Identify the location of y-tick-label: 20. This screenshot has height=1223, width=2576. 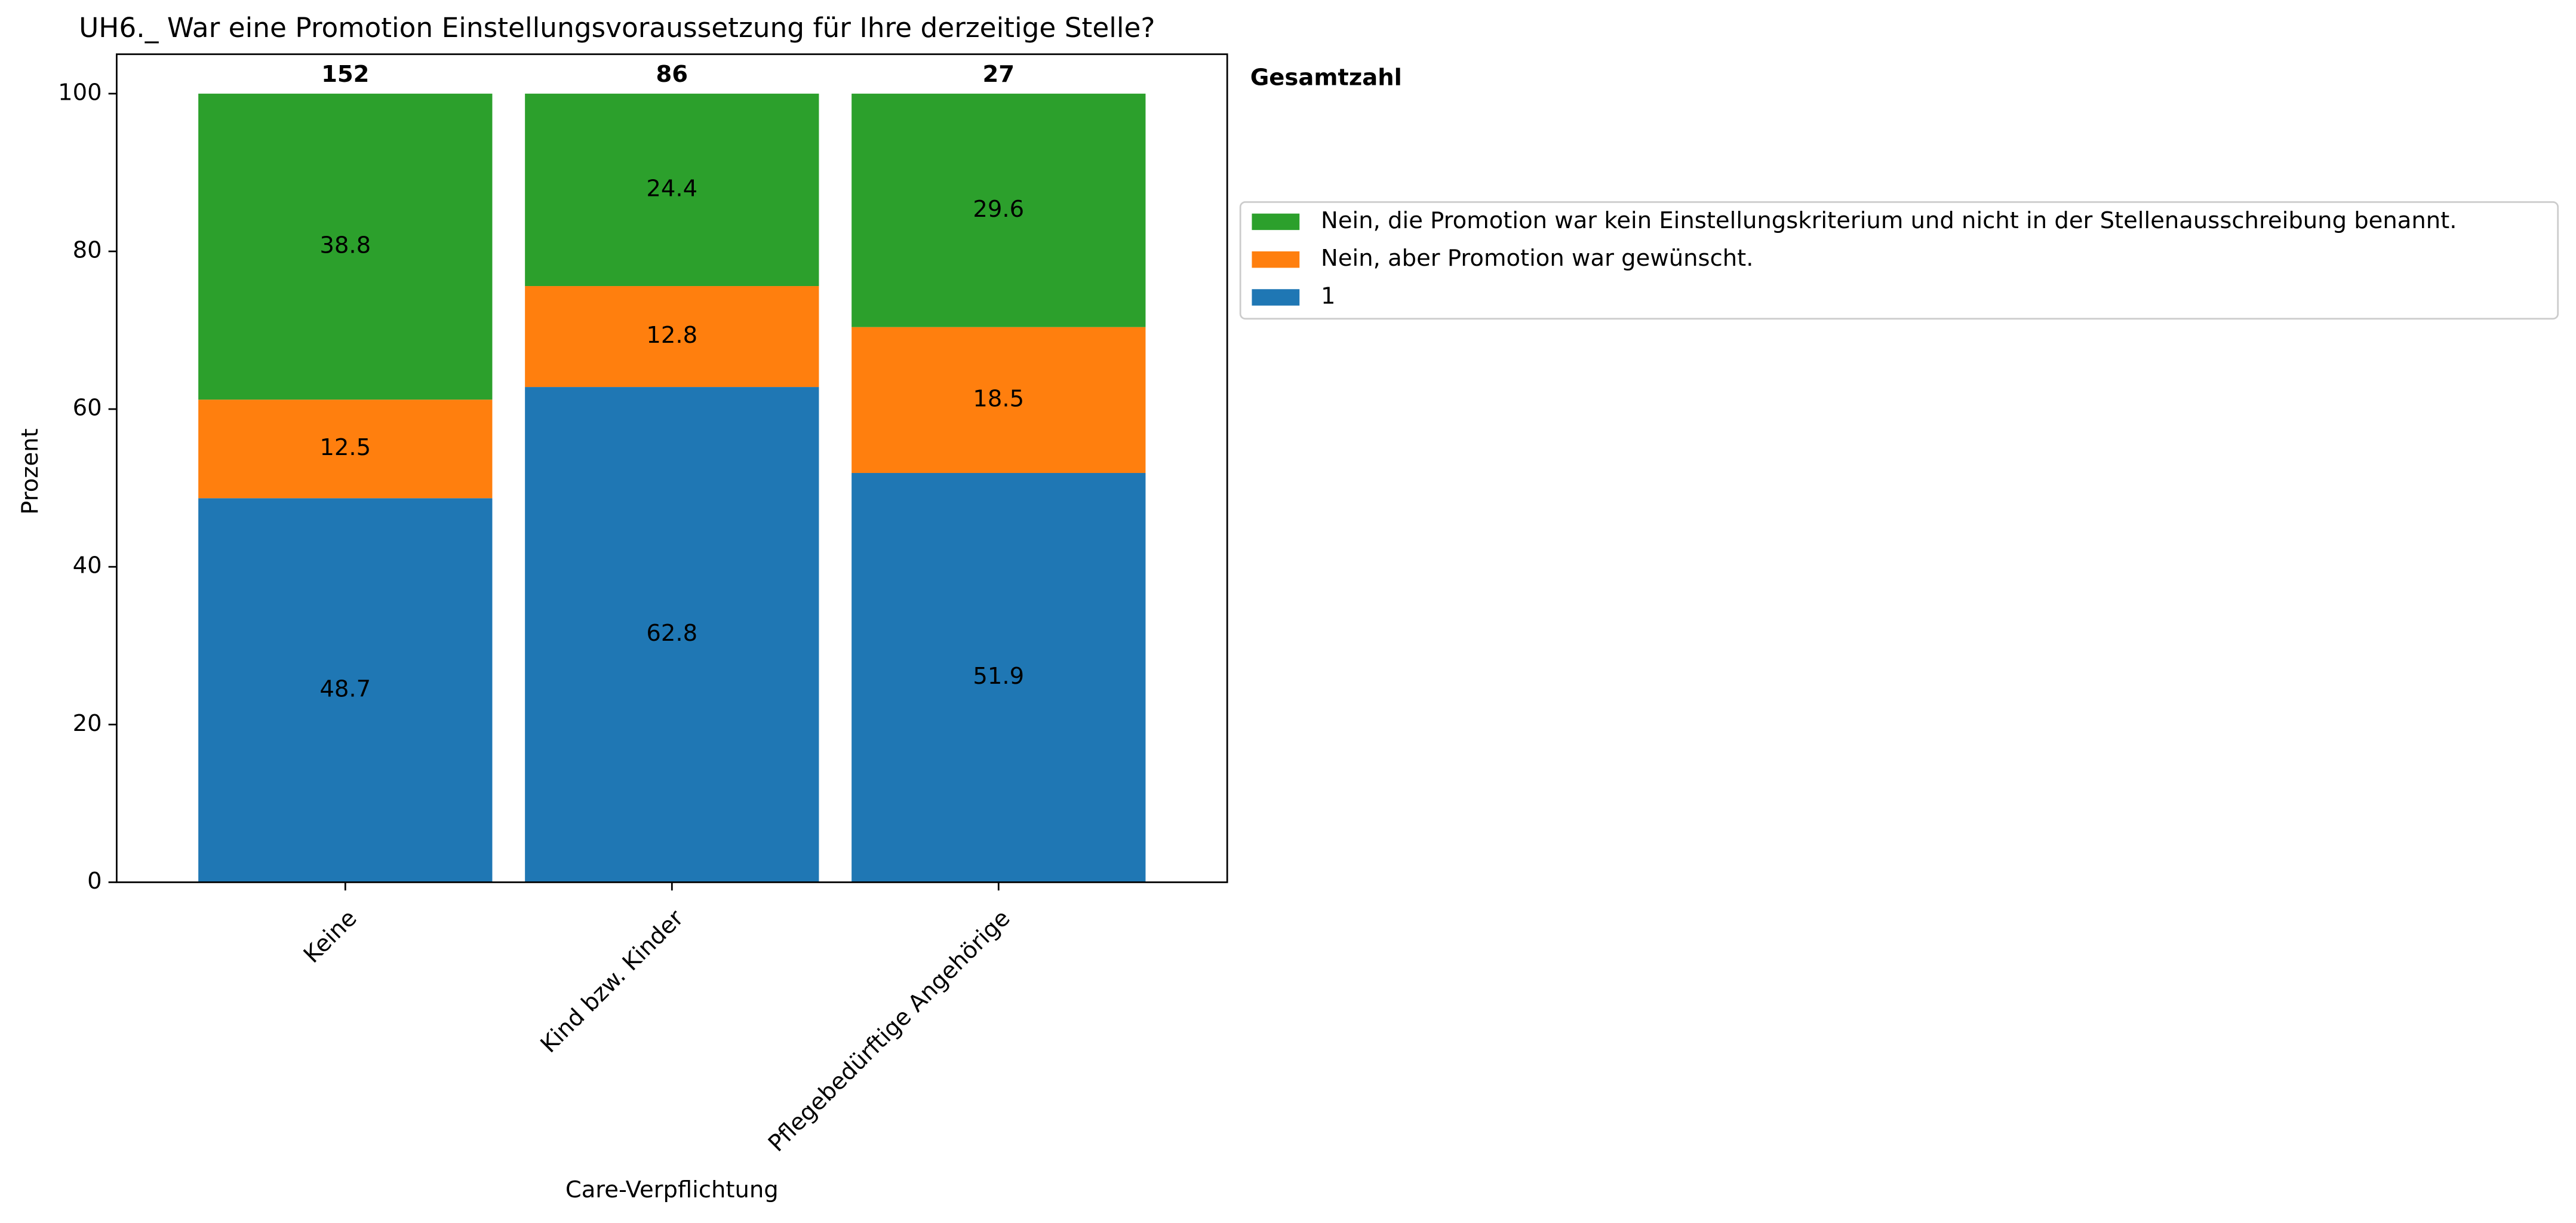
(87, 723).